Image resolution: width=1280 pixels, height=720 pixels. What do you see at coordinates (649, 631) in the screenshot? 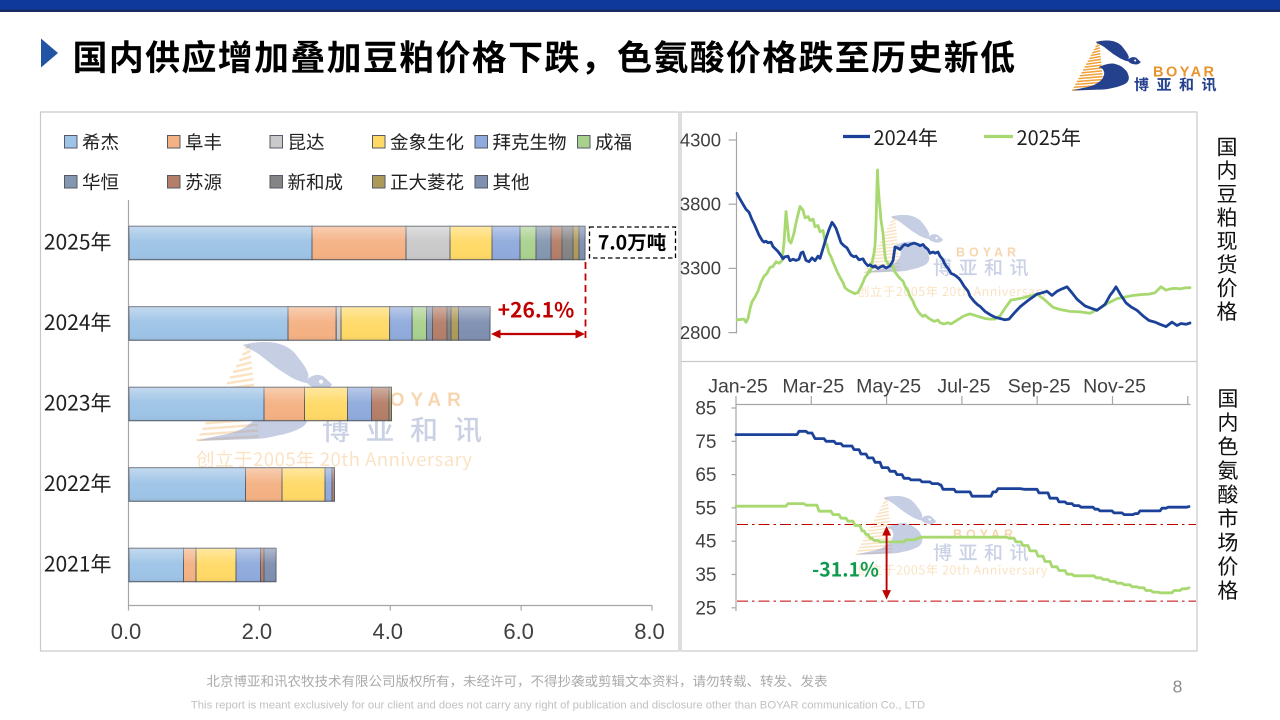
I see `svg-text: 8.0` at bounding box center [649, 631].